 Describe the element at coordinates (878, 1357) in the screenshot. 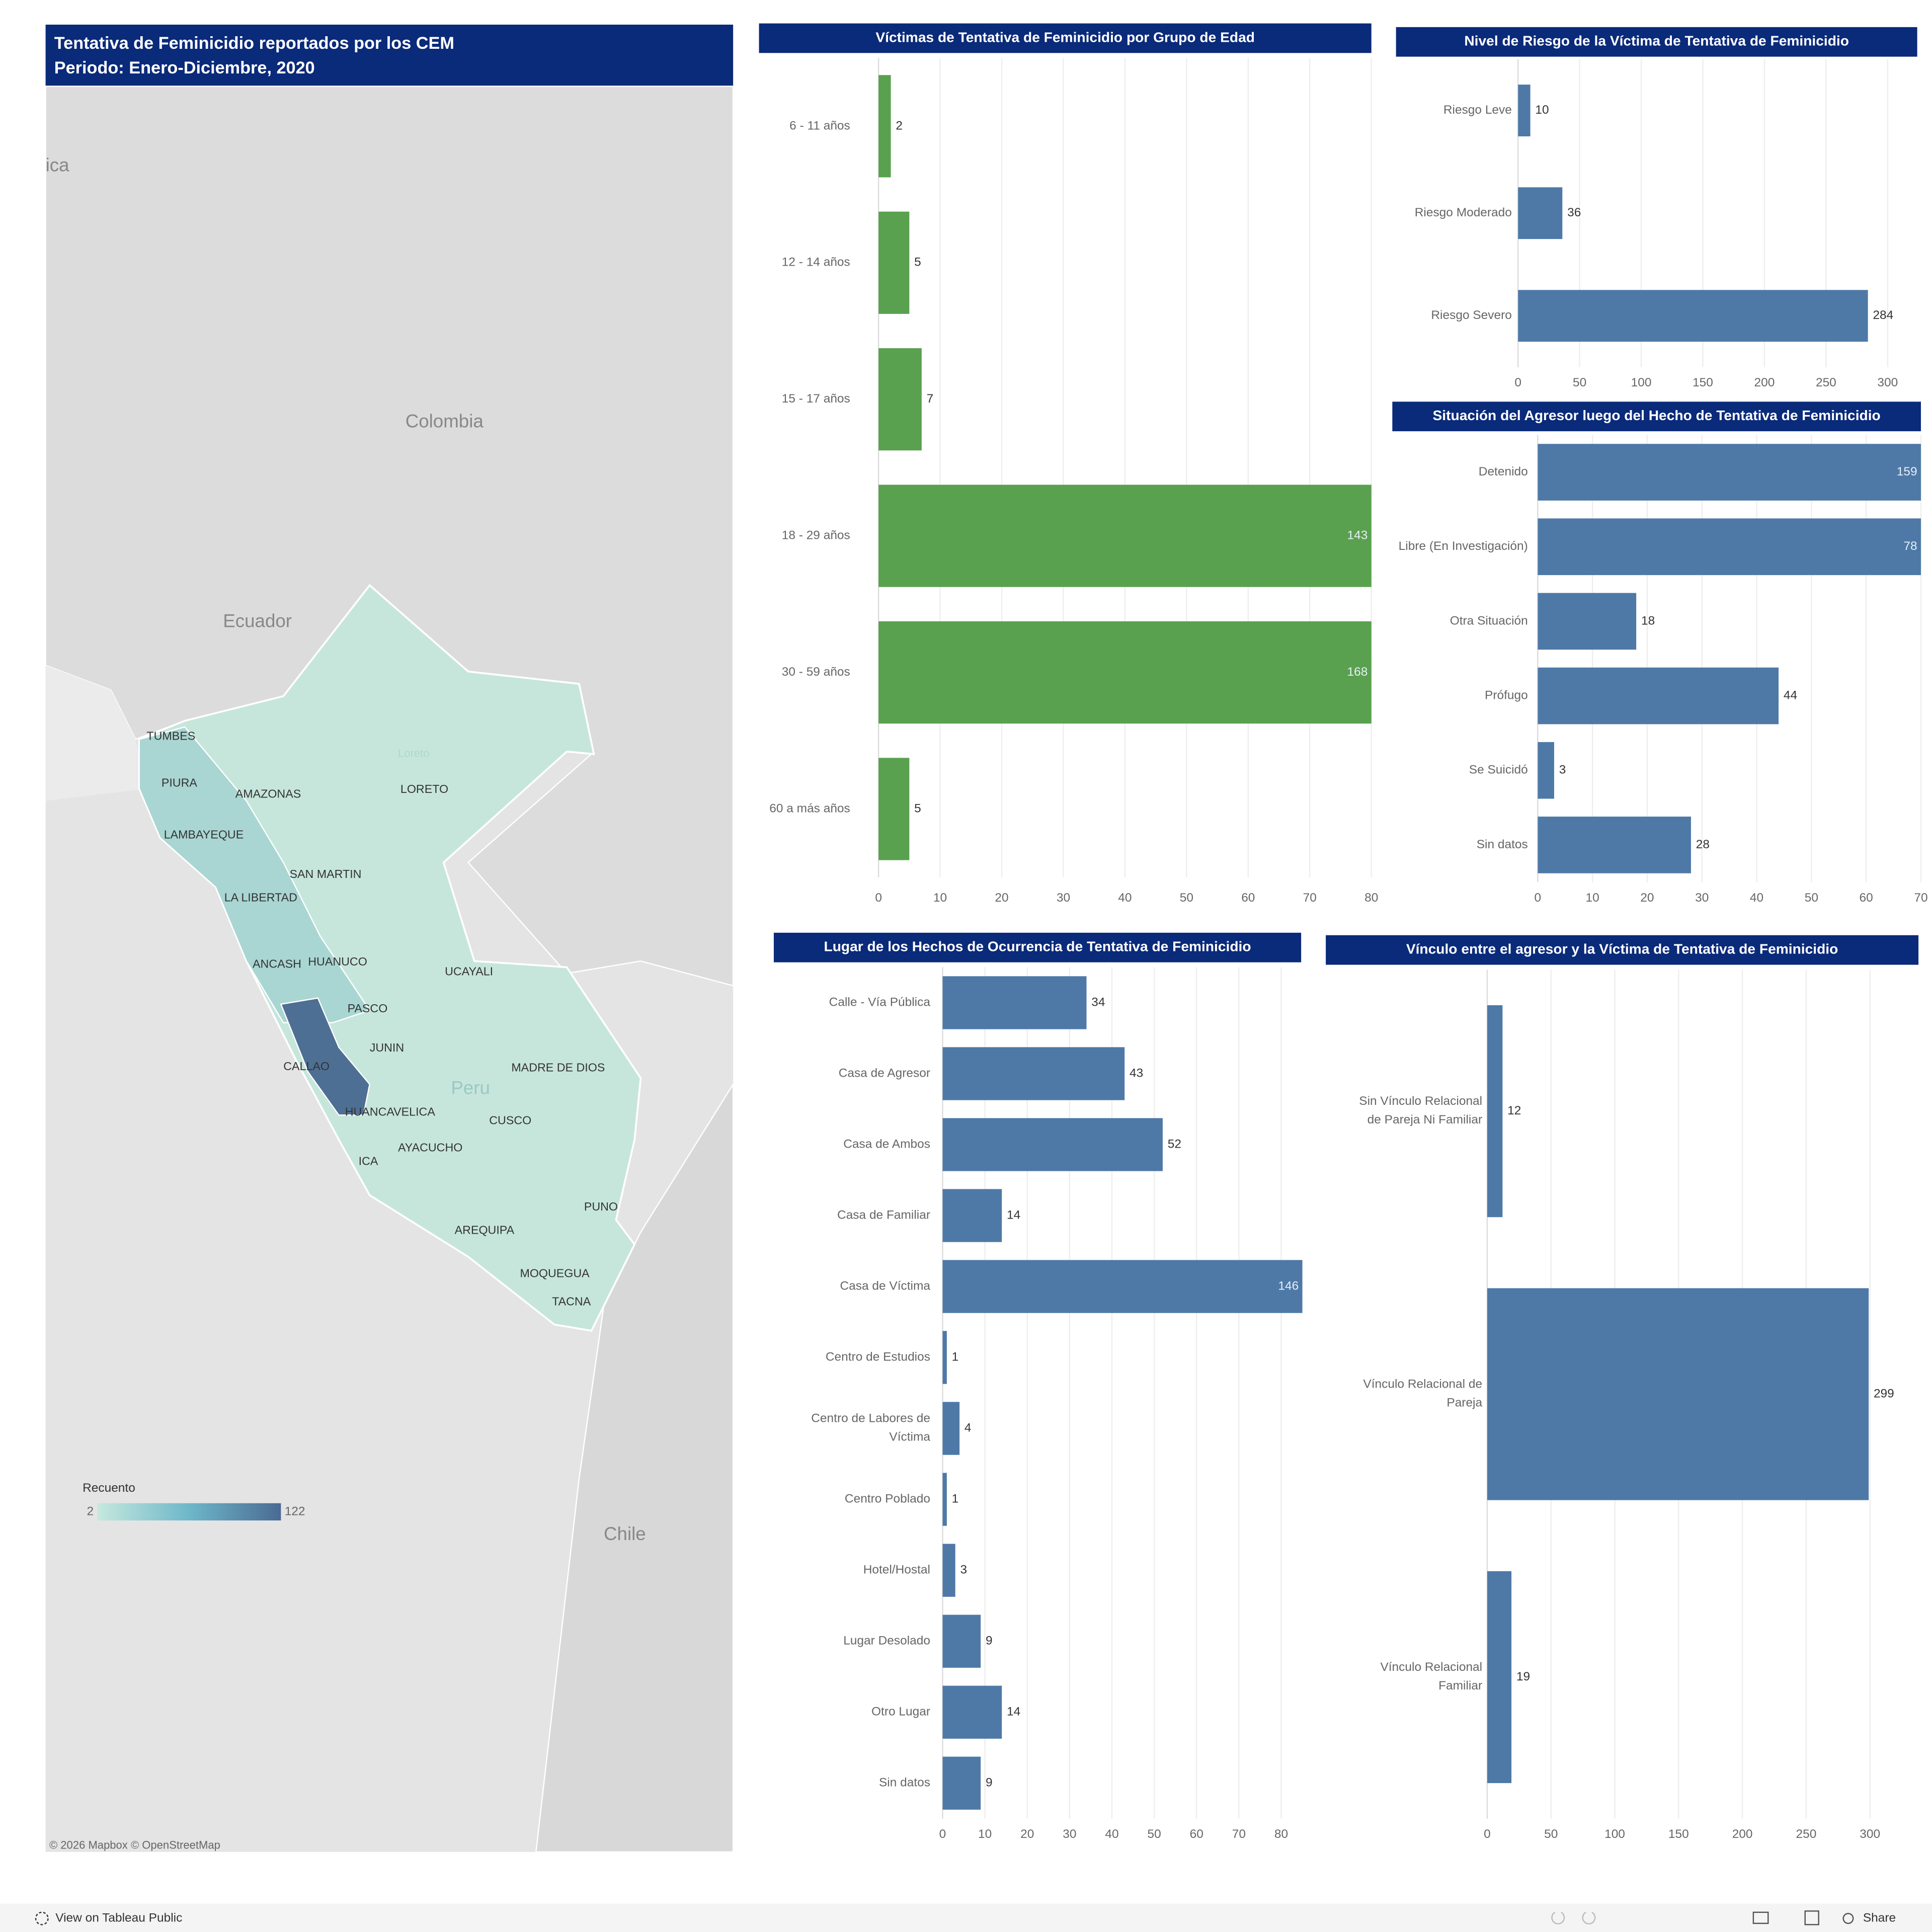

I see `y-tick-label: Centro de Estudios` at that location.